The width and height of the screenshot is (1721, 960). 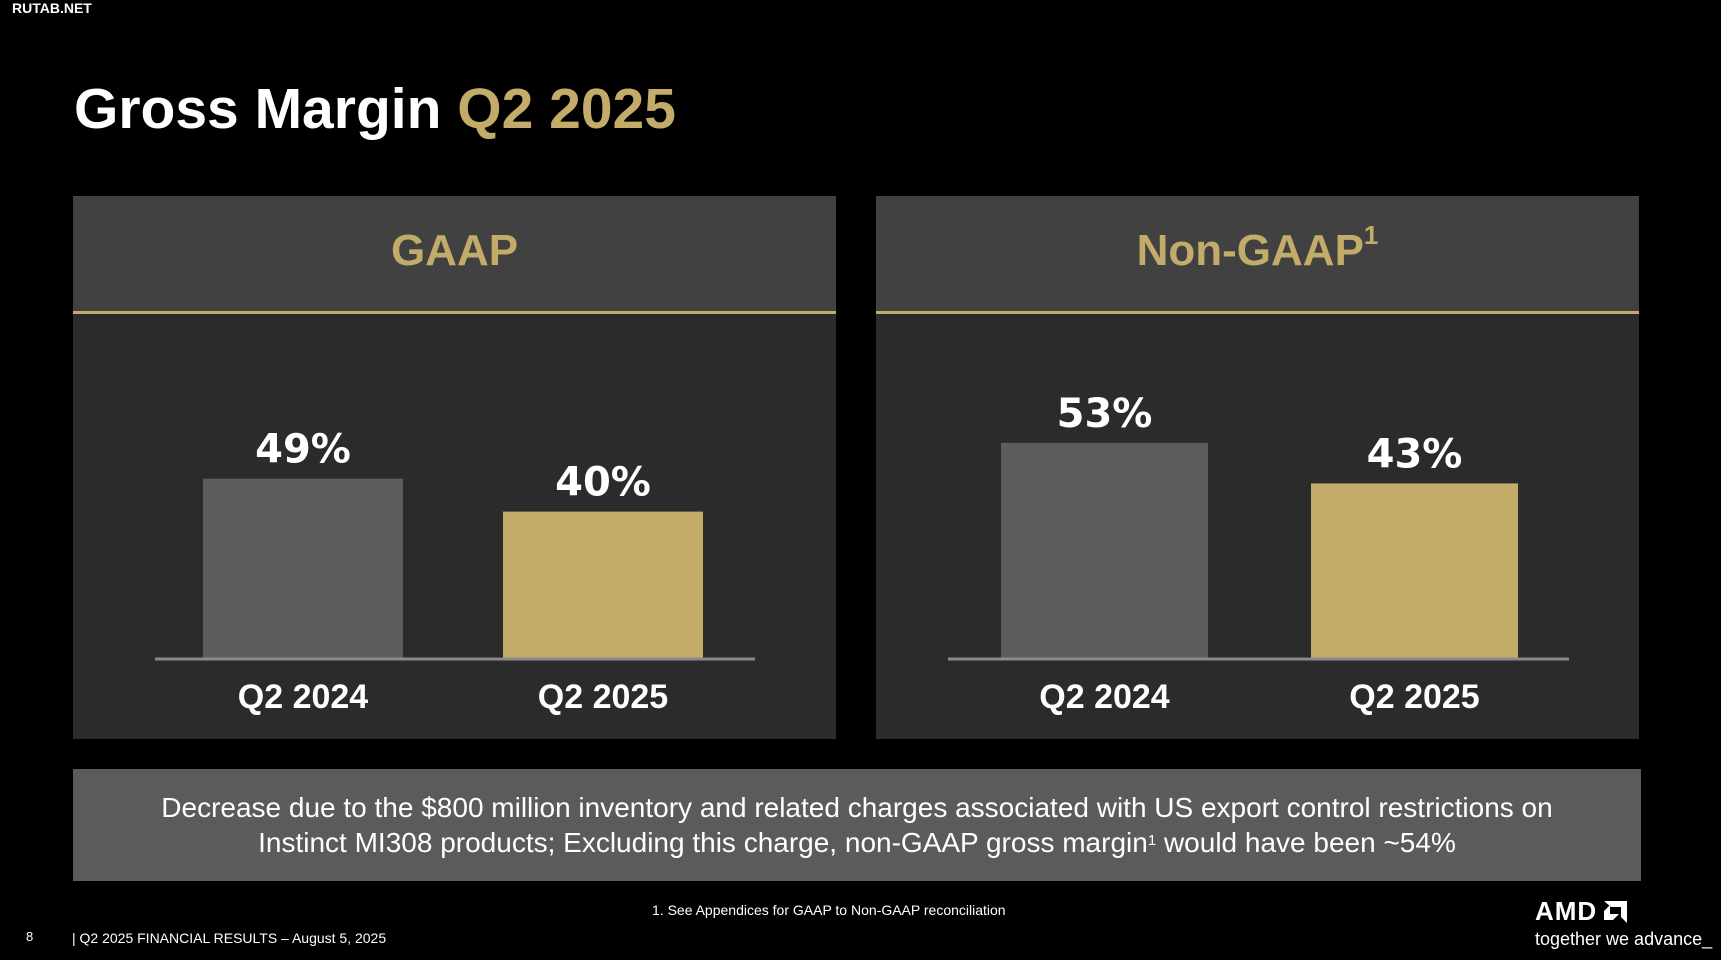 I want to click on gaap-heading: GAAP, so click(x=454, y=250).